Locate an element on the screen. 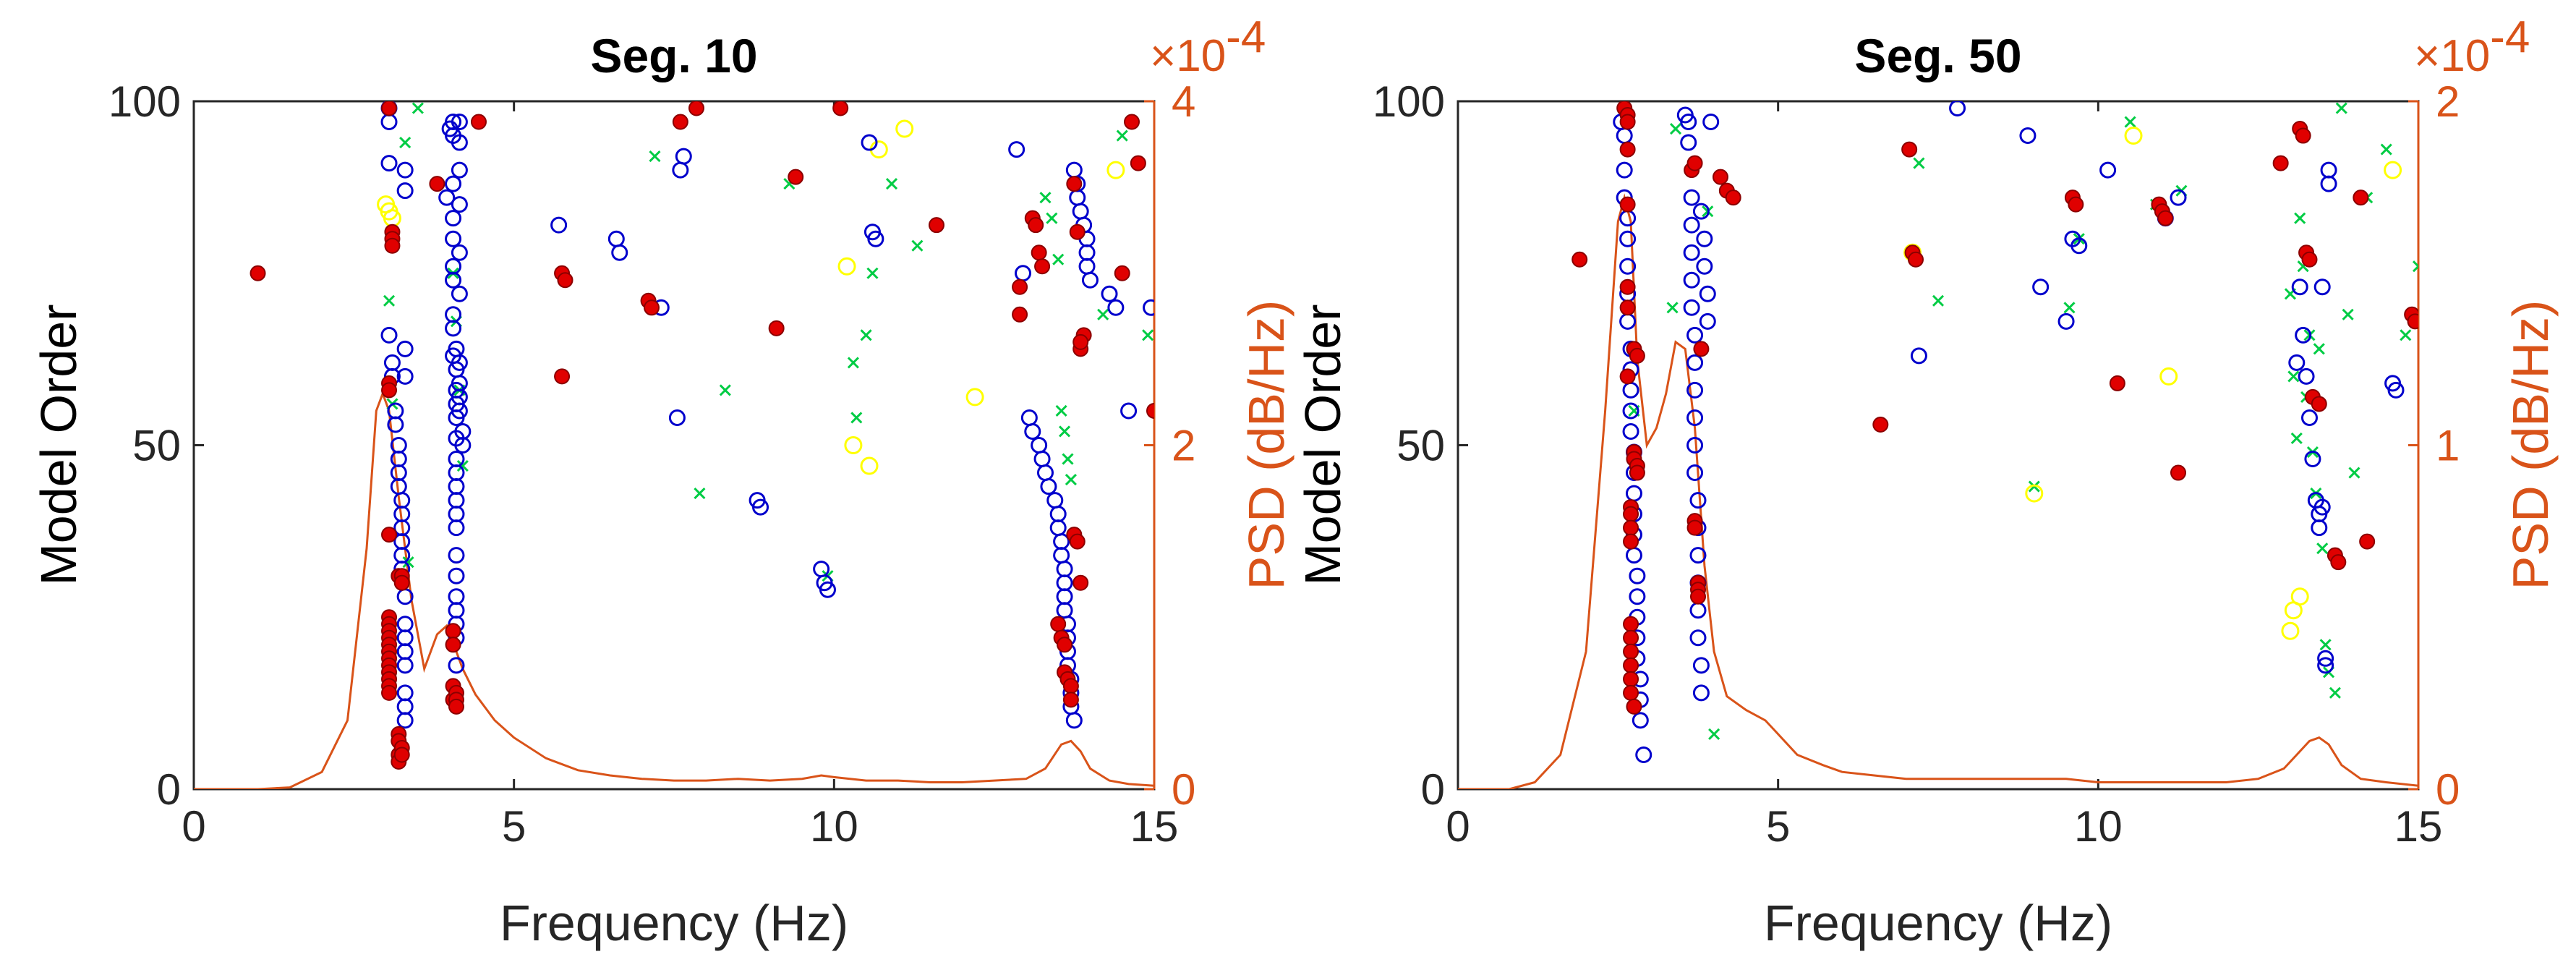  psd-tick-label: 1 is located at coordinates (2448, 446).